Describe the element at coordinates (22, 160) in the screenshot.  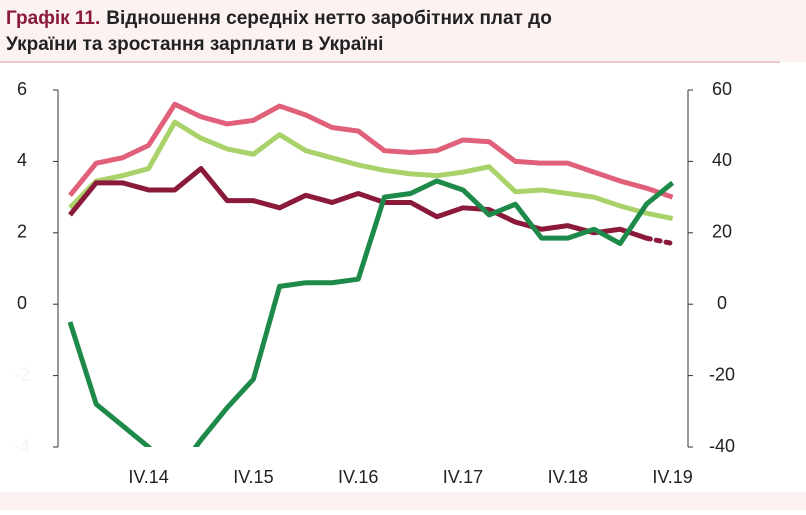
I see `y-tick-label: 4` at that location.